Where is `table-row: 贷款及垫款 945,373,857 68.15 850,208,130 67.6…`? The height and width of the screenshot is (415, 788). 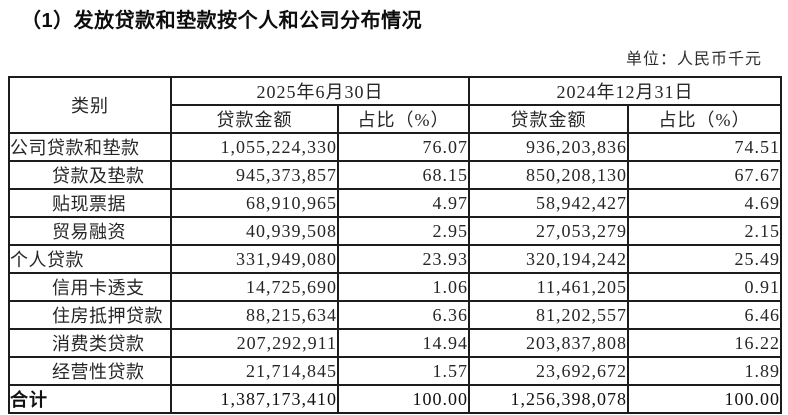 table-row: 贷款及垫款 945,373,857 68.15 850,208,130 67.6… is located at coordinates (395, 175).